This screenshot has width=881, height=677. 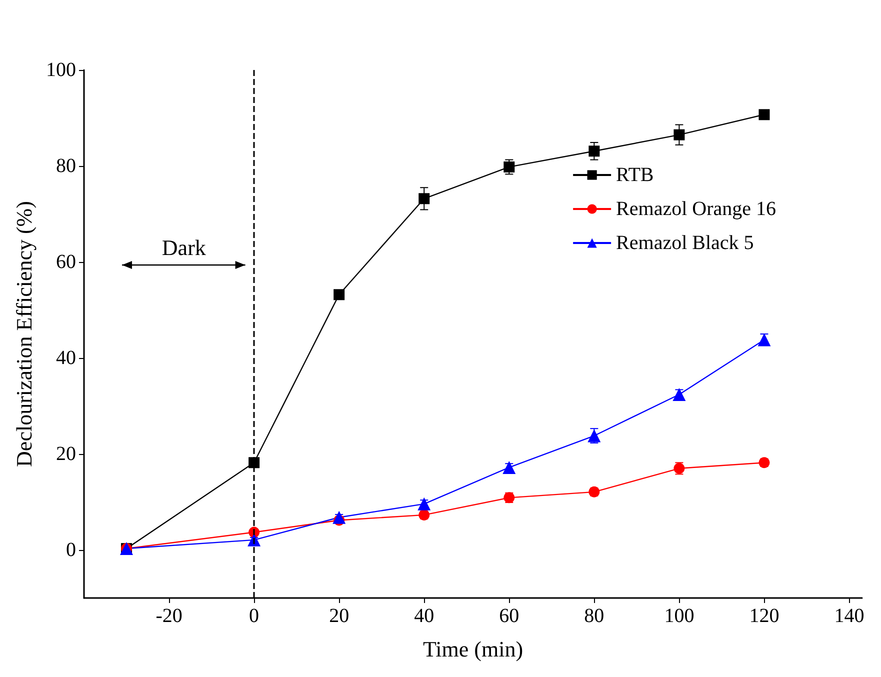 What do you see at coordinates (594, 616) in the screenshot?
I see `x-tick-label: 80` at bounding box center [594, 616].